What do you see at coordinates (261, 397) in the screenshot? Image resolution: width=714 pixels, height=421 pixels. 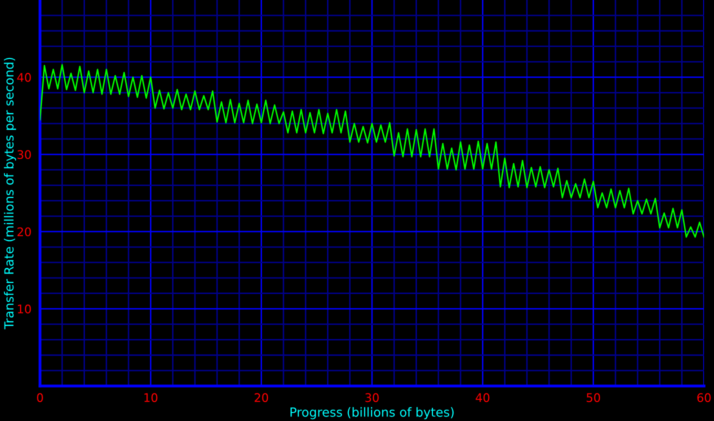 I see `x-tick-label: 20` at bounding box center [261, 397].